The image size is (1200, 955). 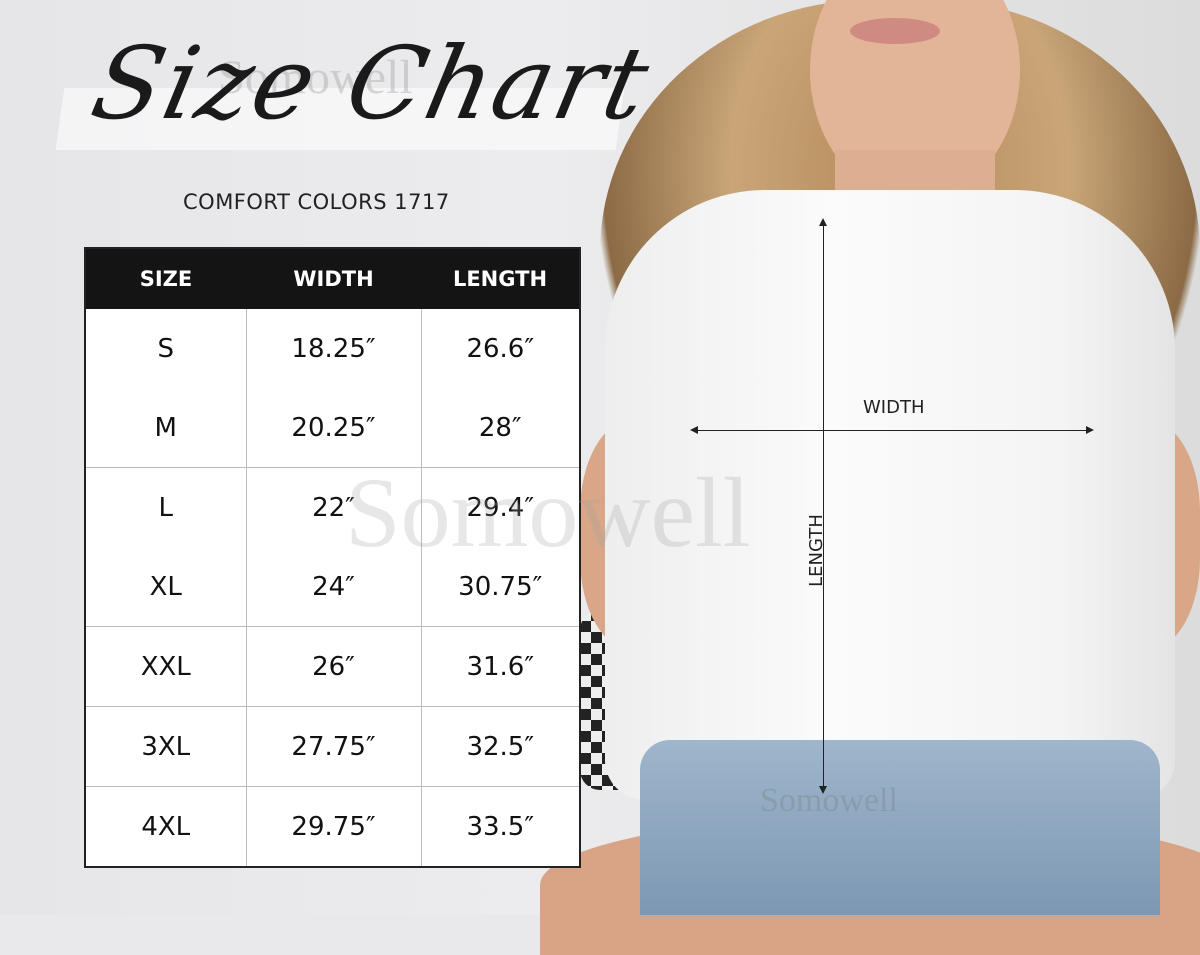 What do you see at coordinates (165, 666) in the screenshot?
I see `size-cell: XXL` at bounding box center [165, 666].